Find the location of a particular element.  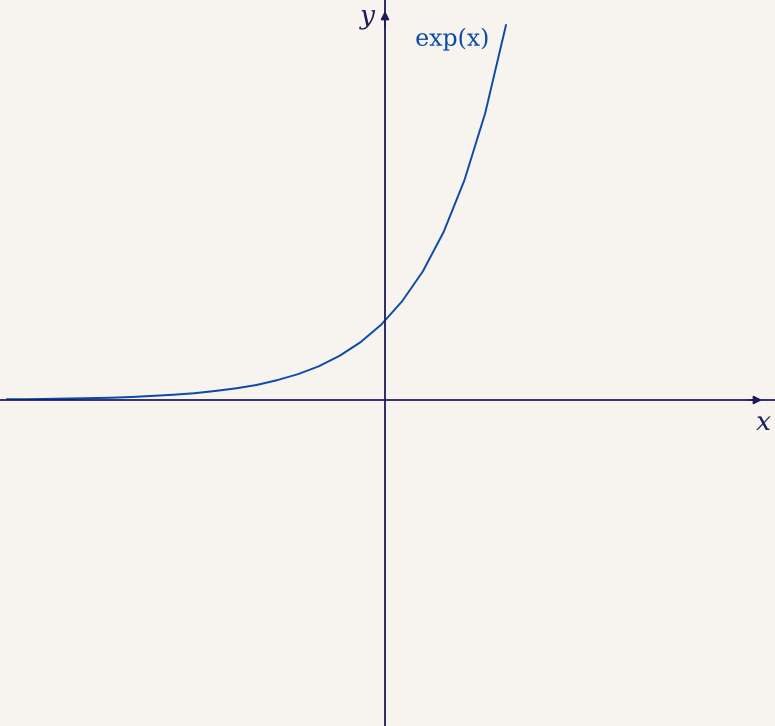

y-axis-title: y is located at coordinates (367, 20).